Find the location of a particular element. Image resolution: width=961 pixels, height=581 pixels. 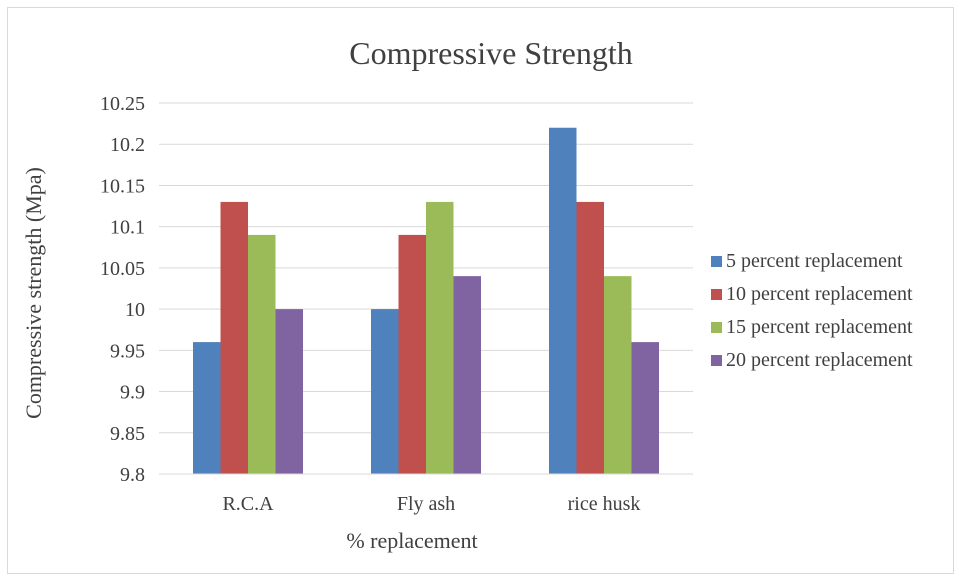

legend-label: 15 percent replacement is located at coordinates (819, 327).